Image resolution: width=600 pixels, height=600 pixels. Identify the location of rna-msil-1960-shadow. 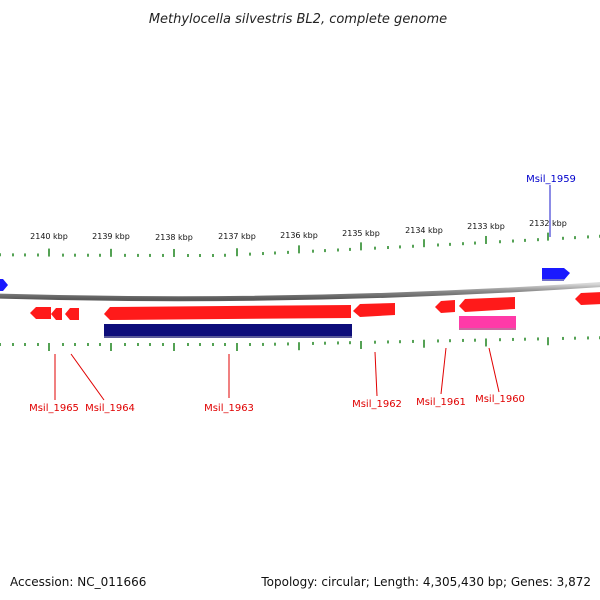
(487, 329).